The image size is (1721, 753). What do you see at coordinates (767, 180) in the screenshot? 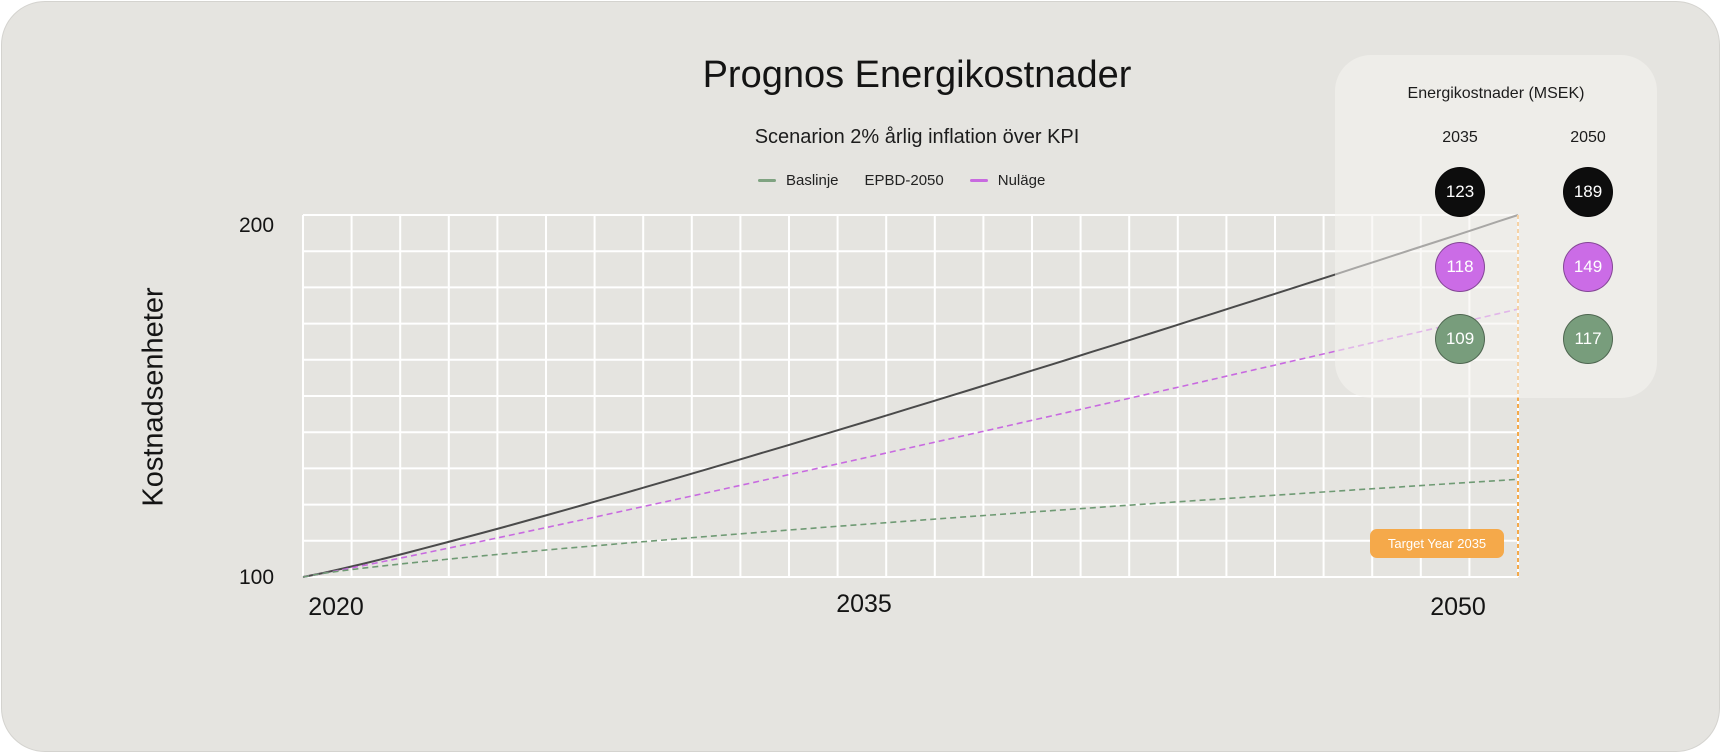
I see `legend-swatch-baslinje` at bounding box center [767, 180].